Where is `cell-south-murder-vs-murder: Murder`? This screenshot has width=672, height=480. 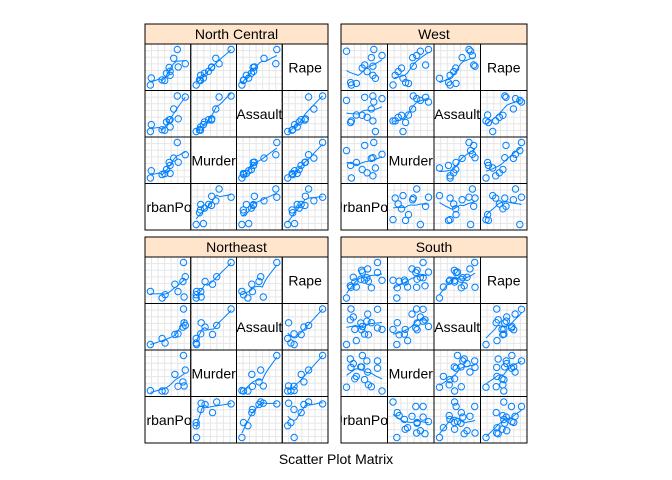
cell-south-murder-vs-murder: Murder is located at coordinates (411, 373).